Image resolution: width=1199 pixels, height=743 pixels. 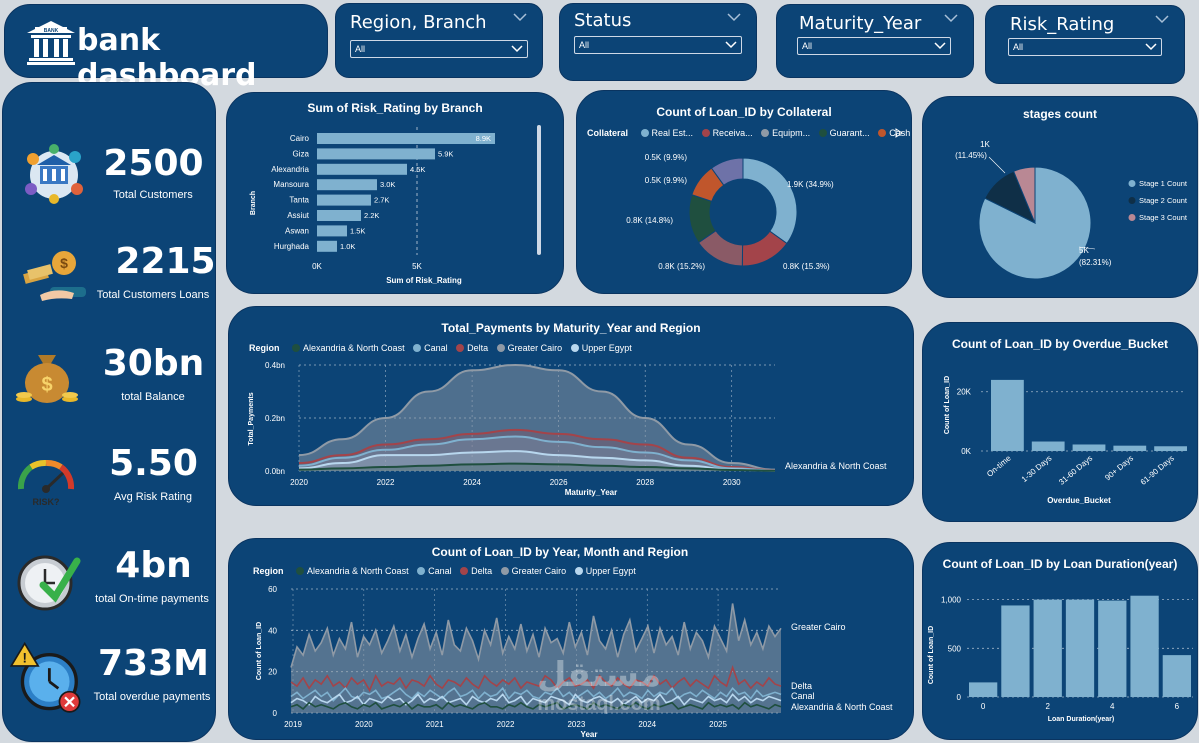 I want to click on scrollbar, so click(x=539, y=190).